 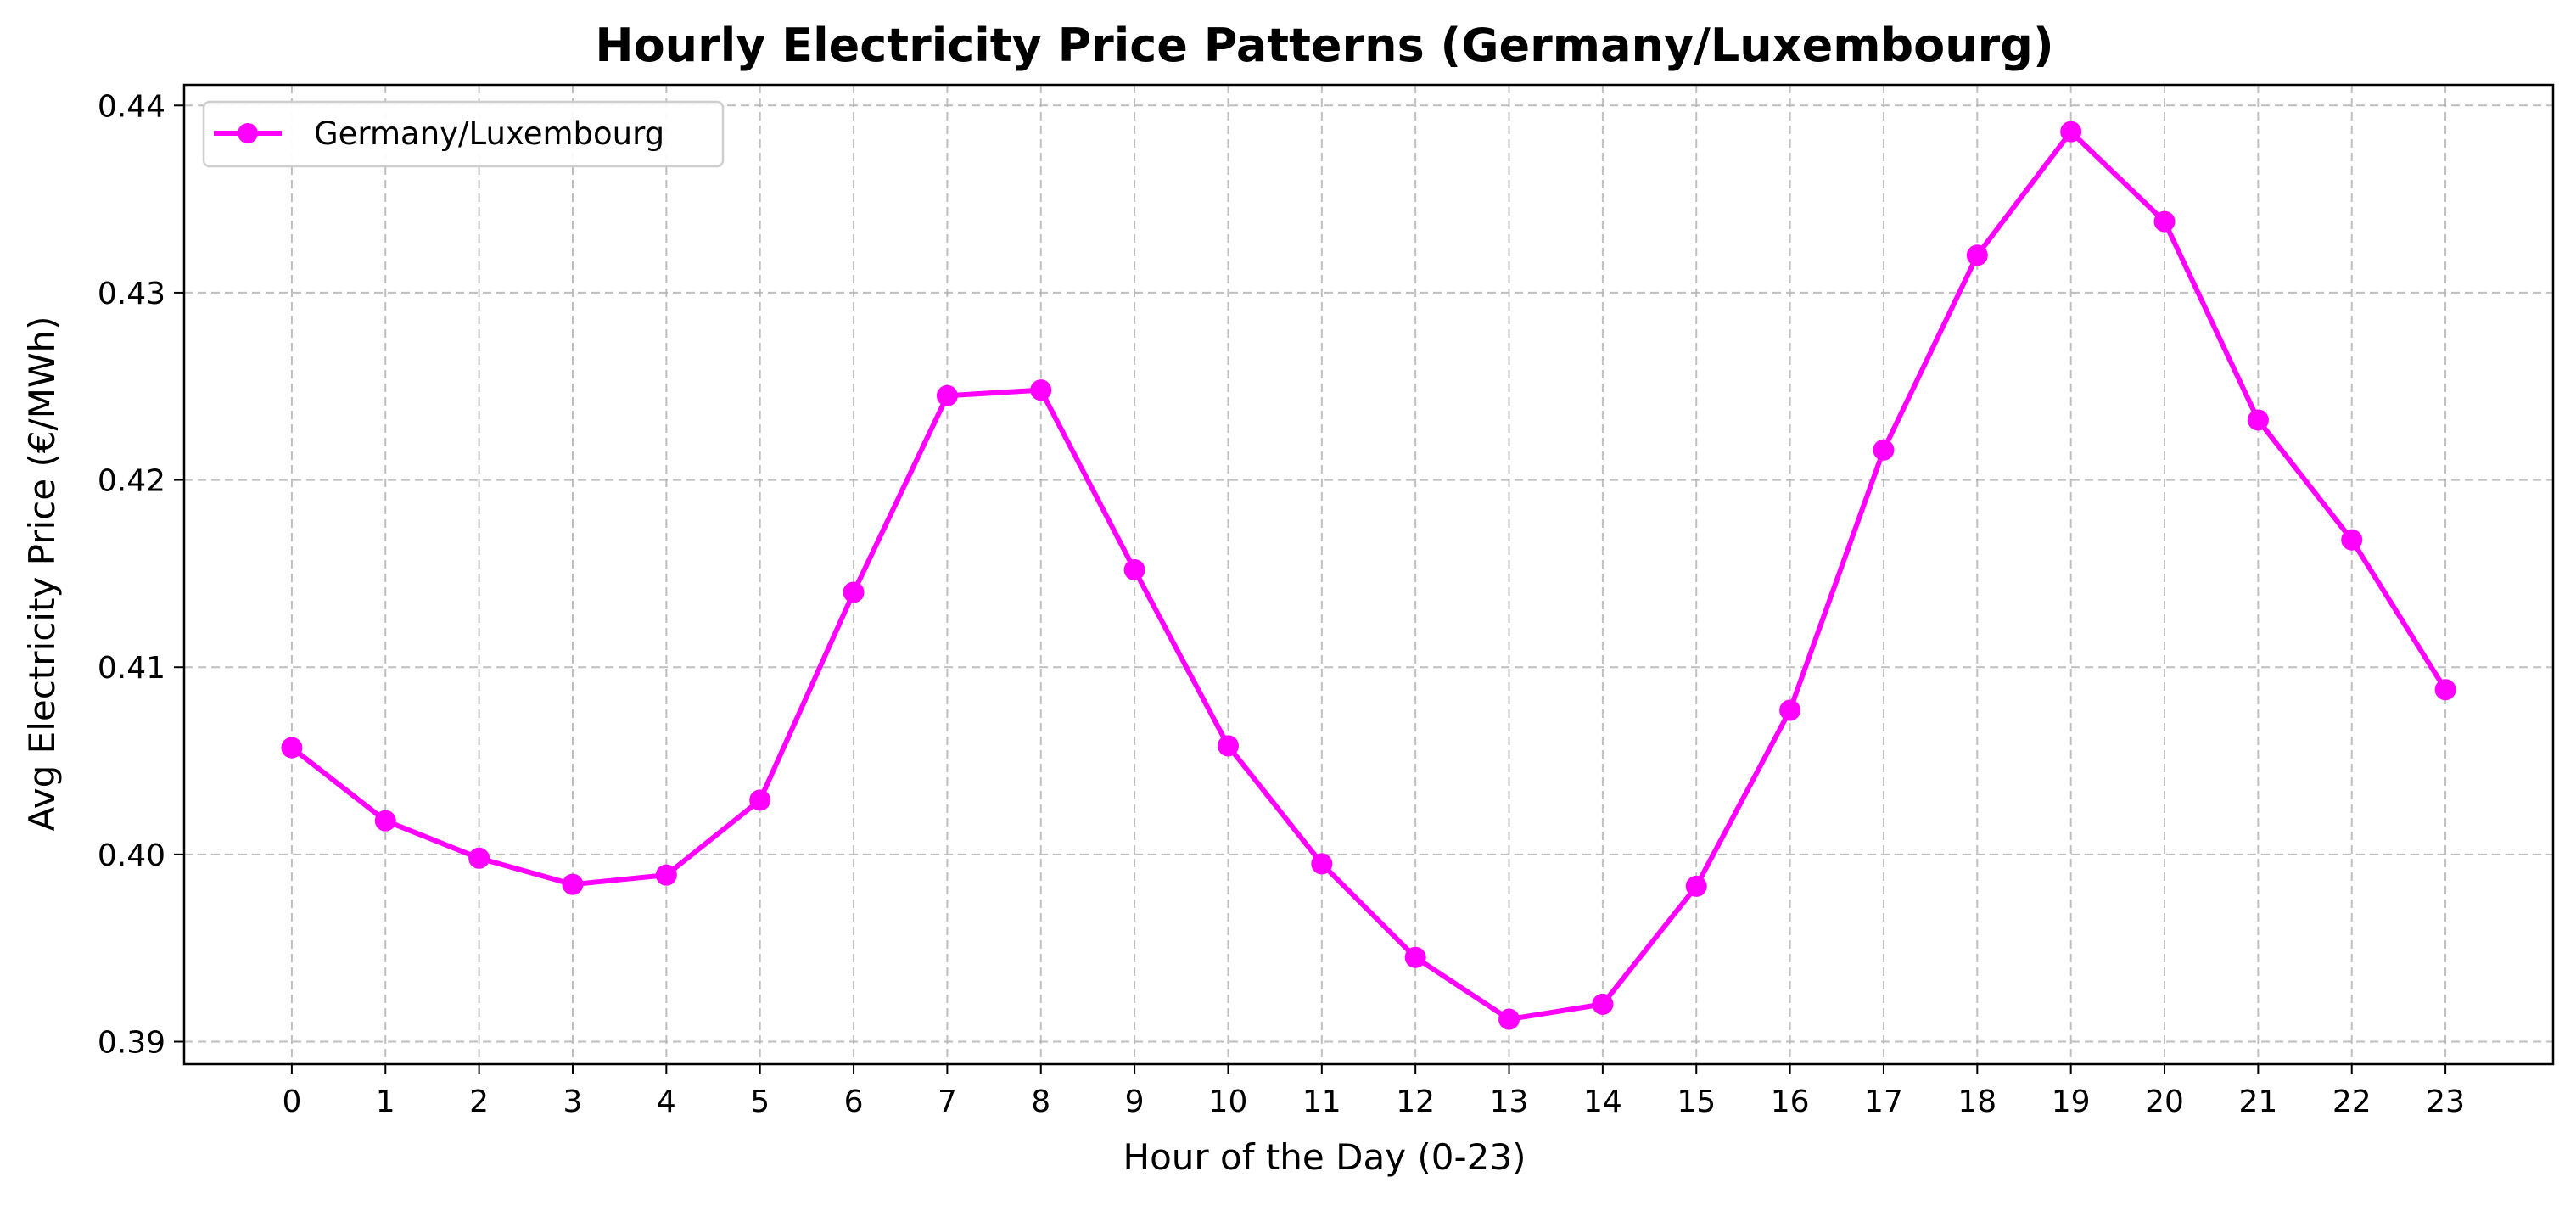 I want to click on x-tick-label: 1, so click(x=385, y=1101).